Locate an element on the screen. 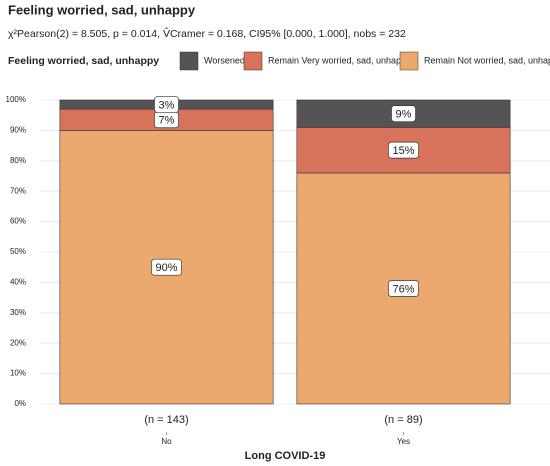 Image resolution: width=550 pixels, height=466 pixels. legend-title: Feeling worried, sad, unhappy is located at coordinates (83, 61).